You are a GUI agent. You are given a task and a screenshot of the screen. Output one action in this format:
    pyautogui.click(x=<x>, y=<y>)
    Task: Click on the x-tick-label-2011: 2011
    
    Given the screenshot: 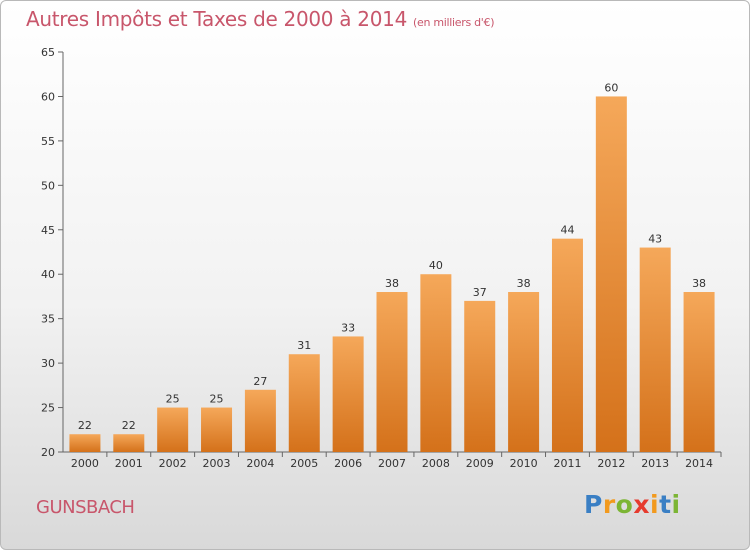 What is the action you would take?
    pyautogui.click(x=567, y=463)
    